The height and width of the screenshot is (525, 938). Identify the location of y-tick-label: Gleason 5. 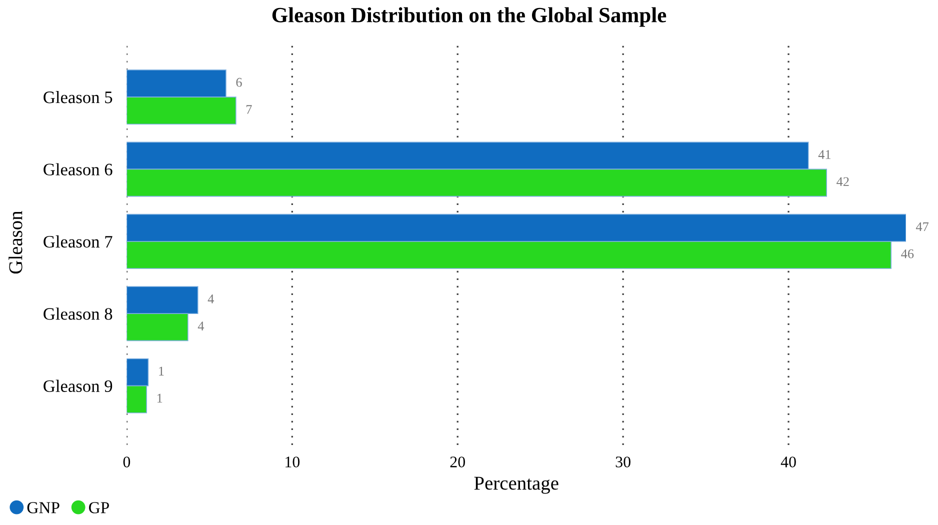
(78, 97).